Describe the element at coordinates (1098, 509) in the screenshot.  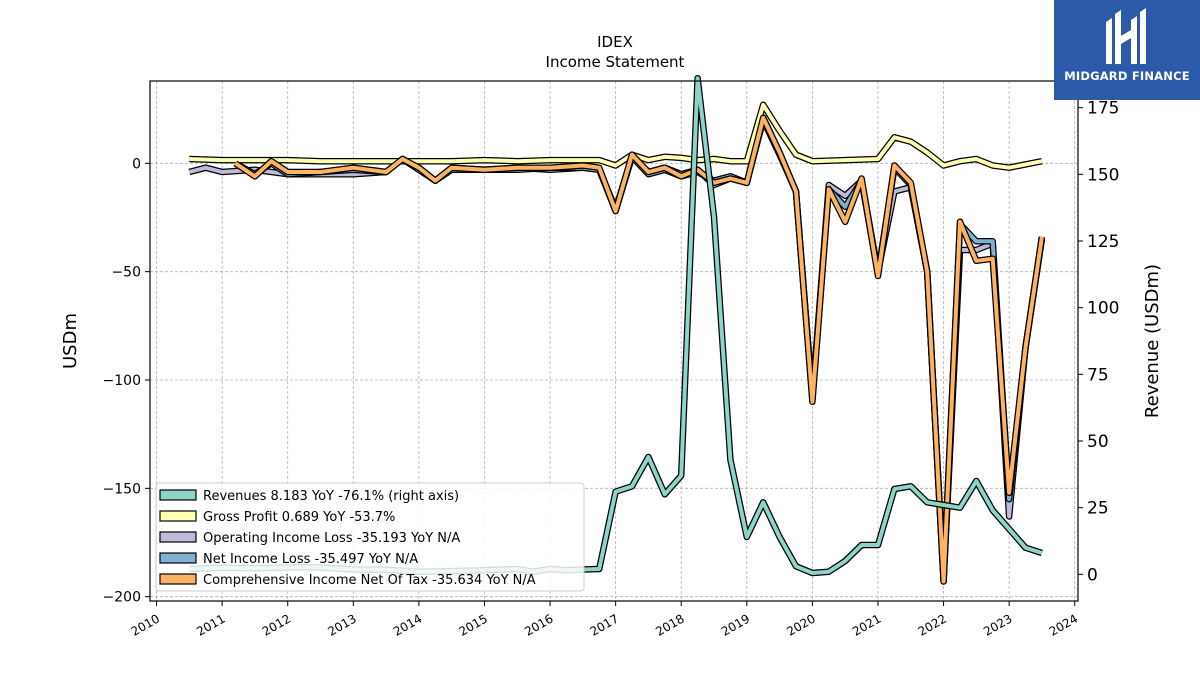
I see `y-right-tick-label: 25` at that location.